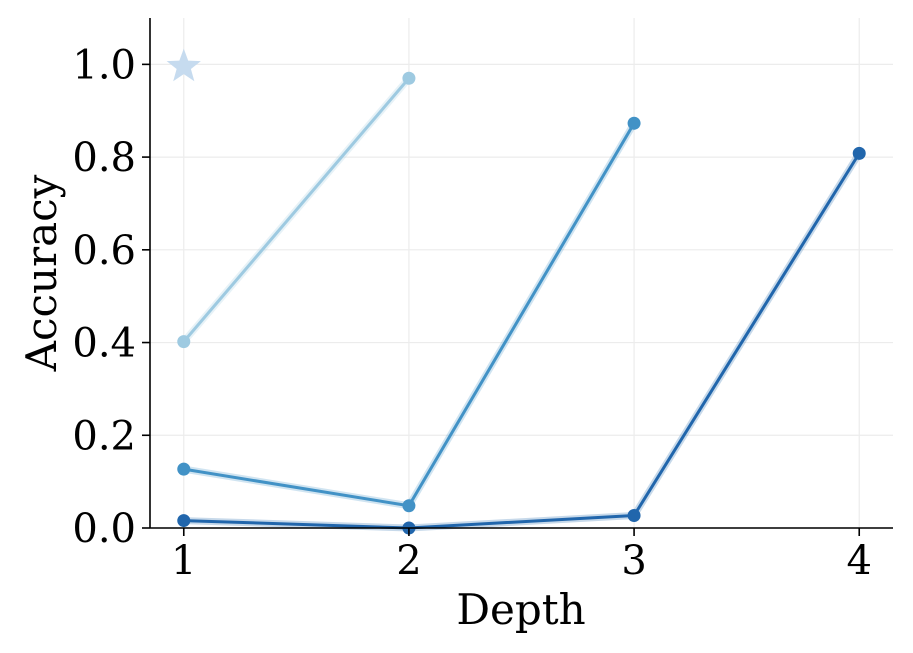  I want to click on y-tick-label: 1.0, so click(104, 65).